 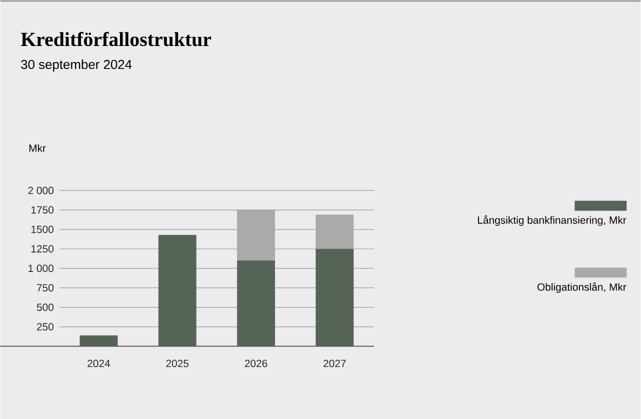 I want to click on legend-label: Långsiktig bankfinansiering, Mkr, so click(x=552, y=220).